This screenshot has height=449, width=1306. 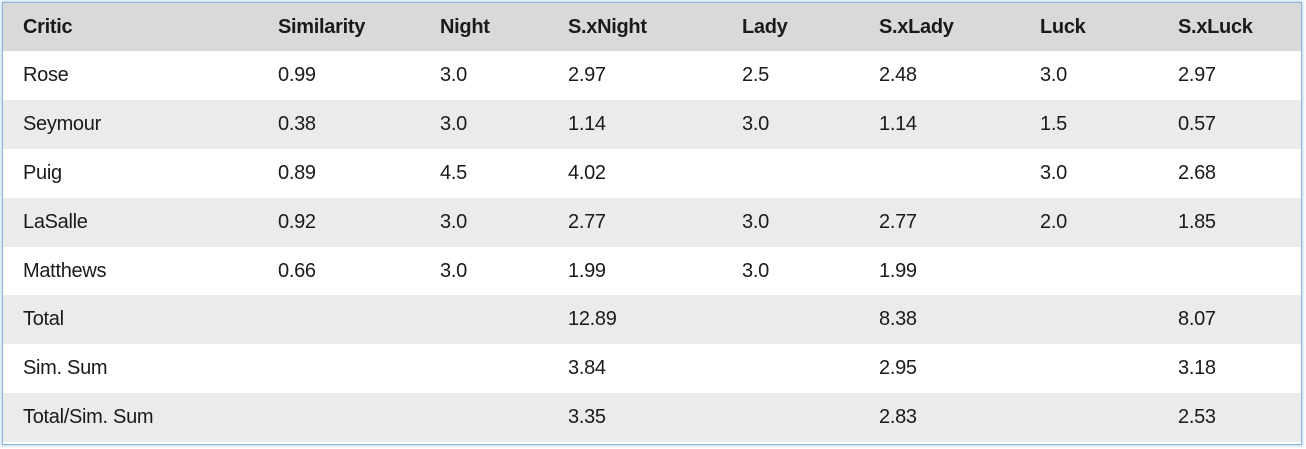 I want to click on table-row: Sim. Sum 3.84 2.95 3.18, so click(x=652, y=368).